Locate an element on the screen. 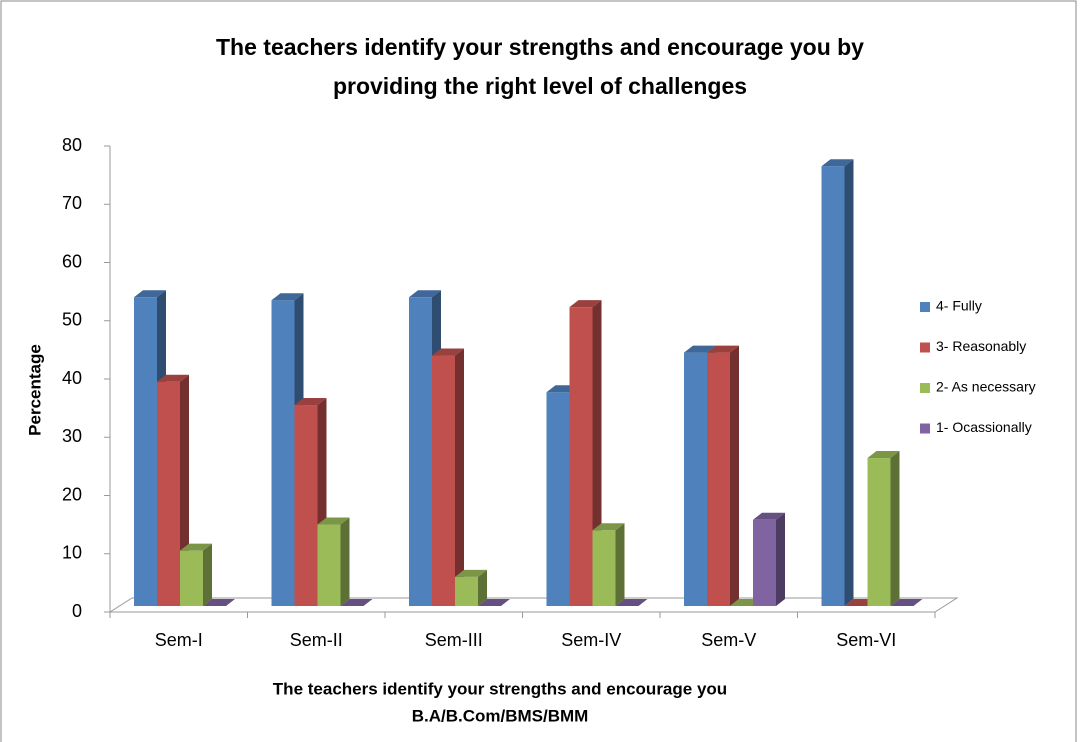 The height and width of the screenshot is (742, 1080). y-tick-label: 50 is located at coordinates (72, 320).